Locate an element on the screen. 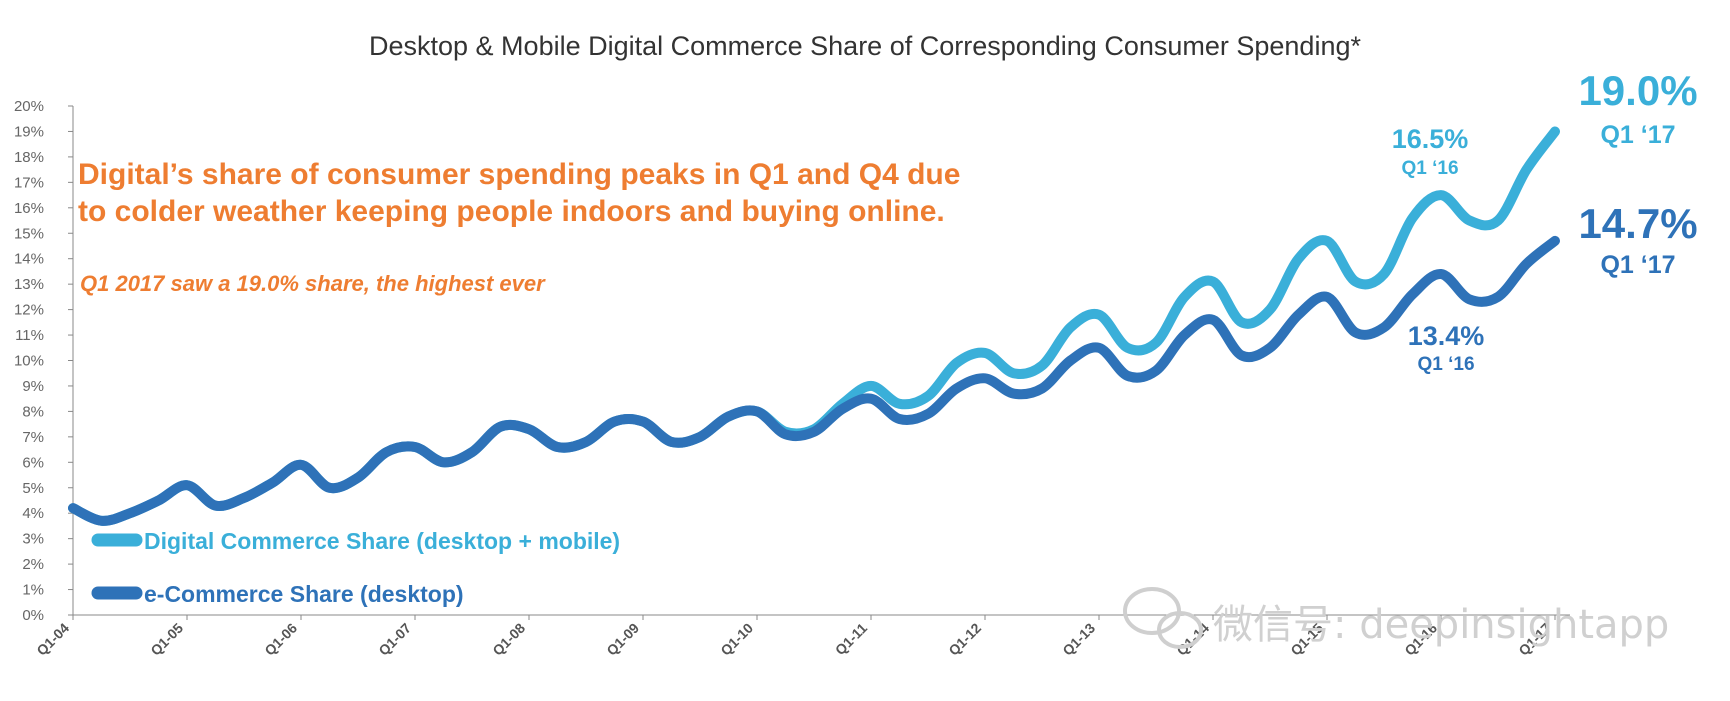 The width and height of the screenshot is (1730, 701). x-tick-label: Q1-09 is located at coordinates (622, 639).